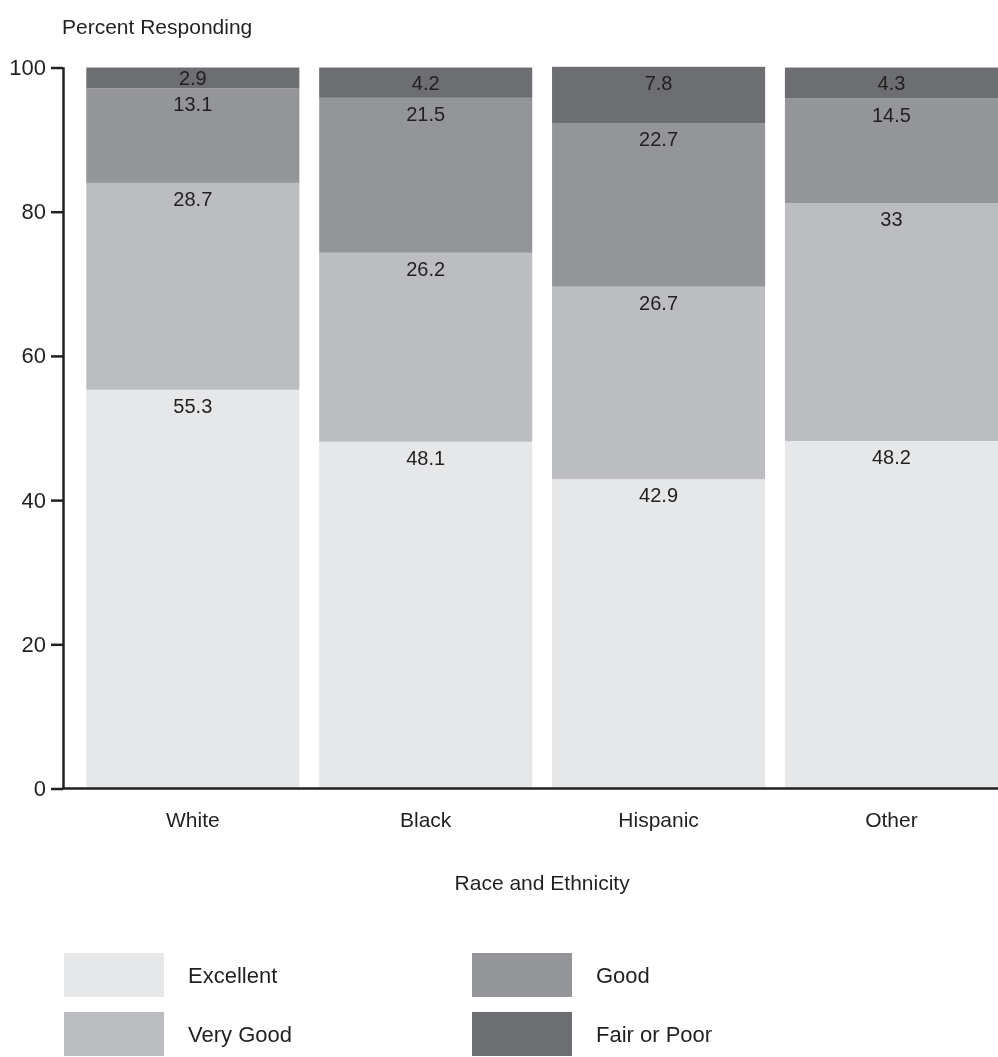 The height and width of the screenshot is (1057, 998). Describe the element at coordinates (891, 456) in the screenshot. I see `data-label: 48.2` at that location.